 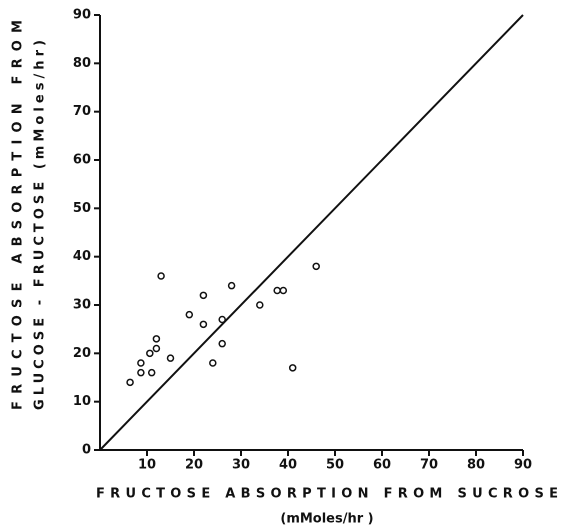 What do you see at coordinates (429, 465) in the screenshot?
I see `x-tick-label: 70` at bounding box center [429, 465].